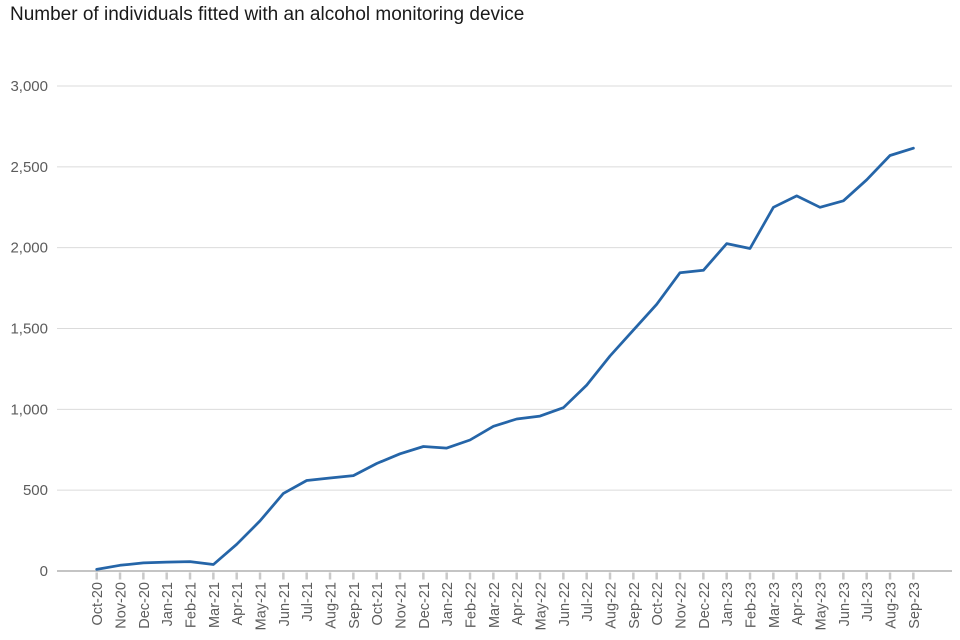  Describe the element at coordinates (705, 605) in the screenshot. I see `x-axis-tick-label: Dec-22` at that location.